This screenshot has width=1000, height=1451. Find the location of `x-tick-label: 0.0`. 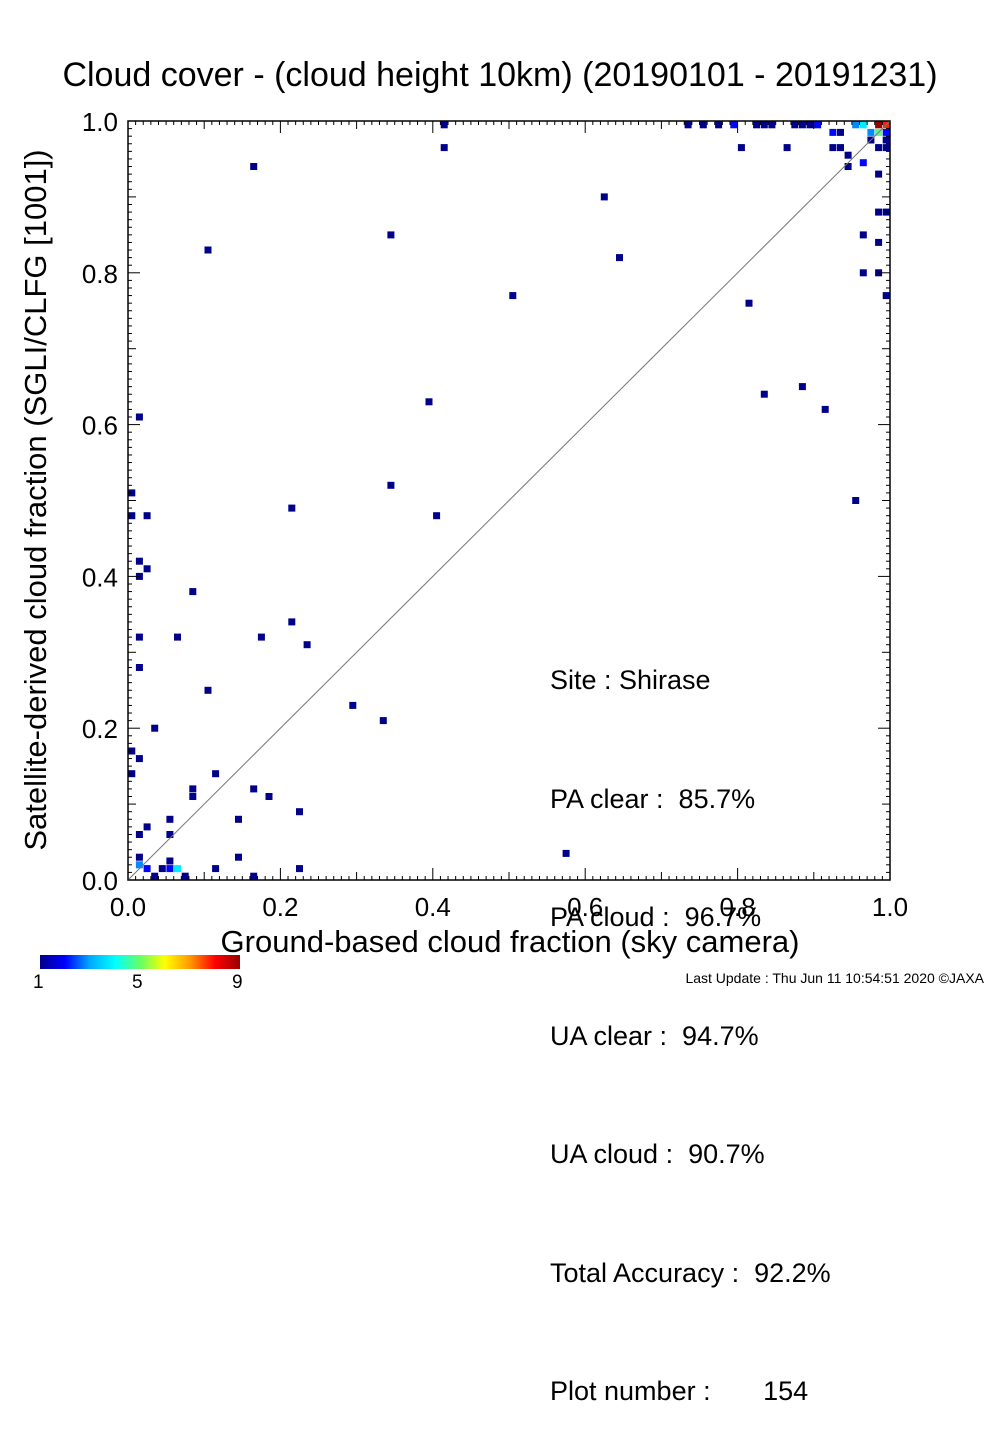

x-tick-label: 0.0 is located at coordinates (128, 907).